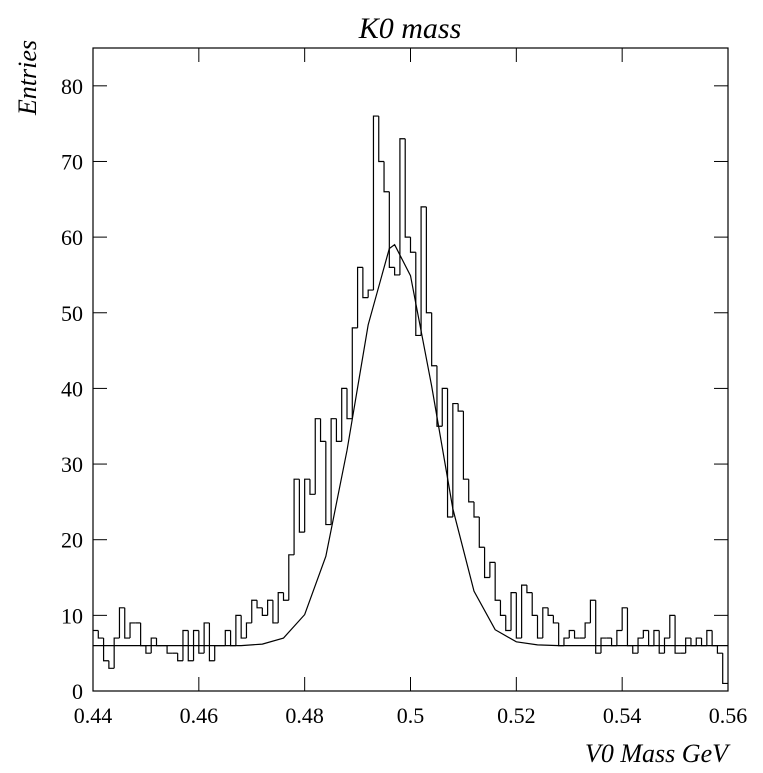  Describe the element at coordinates (72, 540) in the screenshot. I see `y-tick-label: 20` at that location.